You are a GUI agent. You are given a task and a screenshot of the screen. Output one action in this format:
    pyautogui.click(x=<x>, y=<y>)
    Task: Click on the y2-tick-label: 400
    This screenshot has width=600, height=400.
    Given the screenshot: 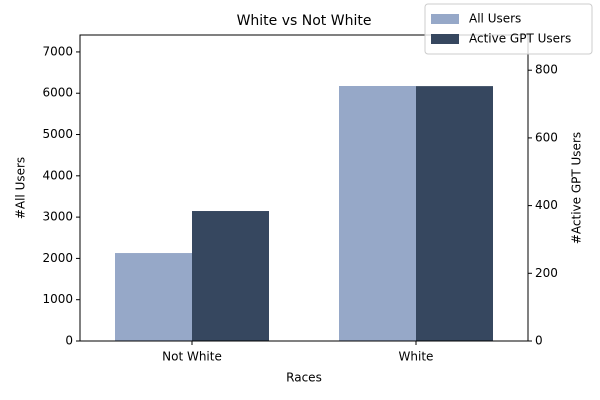 What is the action you would take?
    pyautogui.click(x=546, y=205)
    